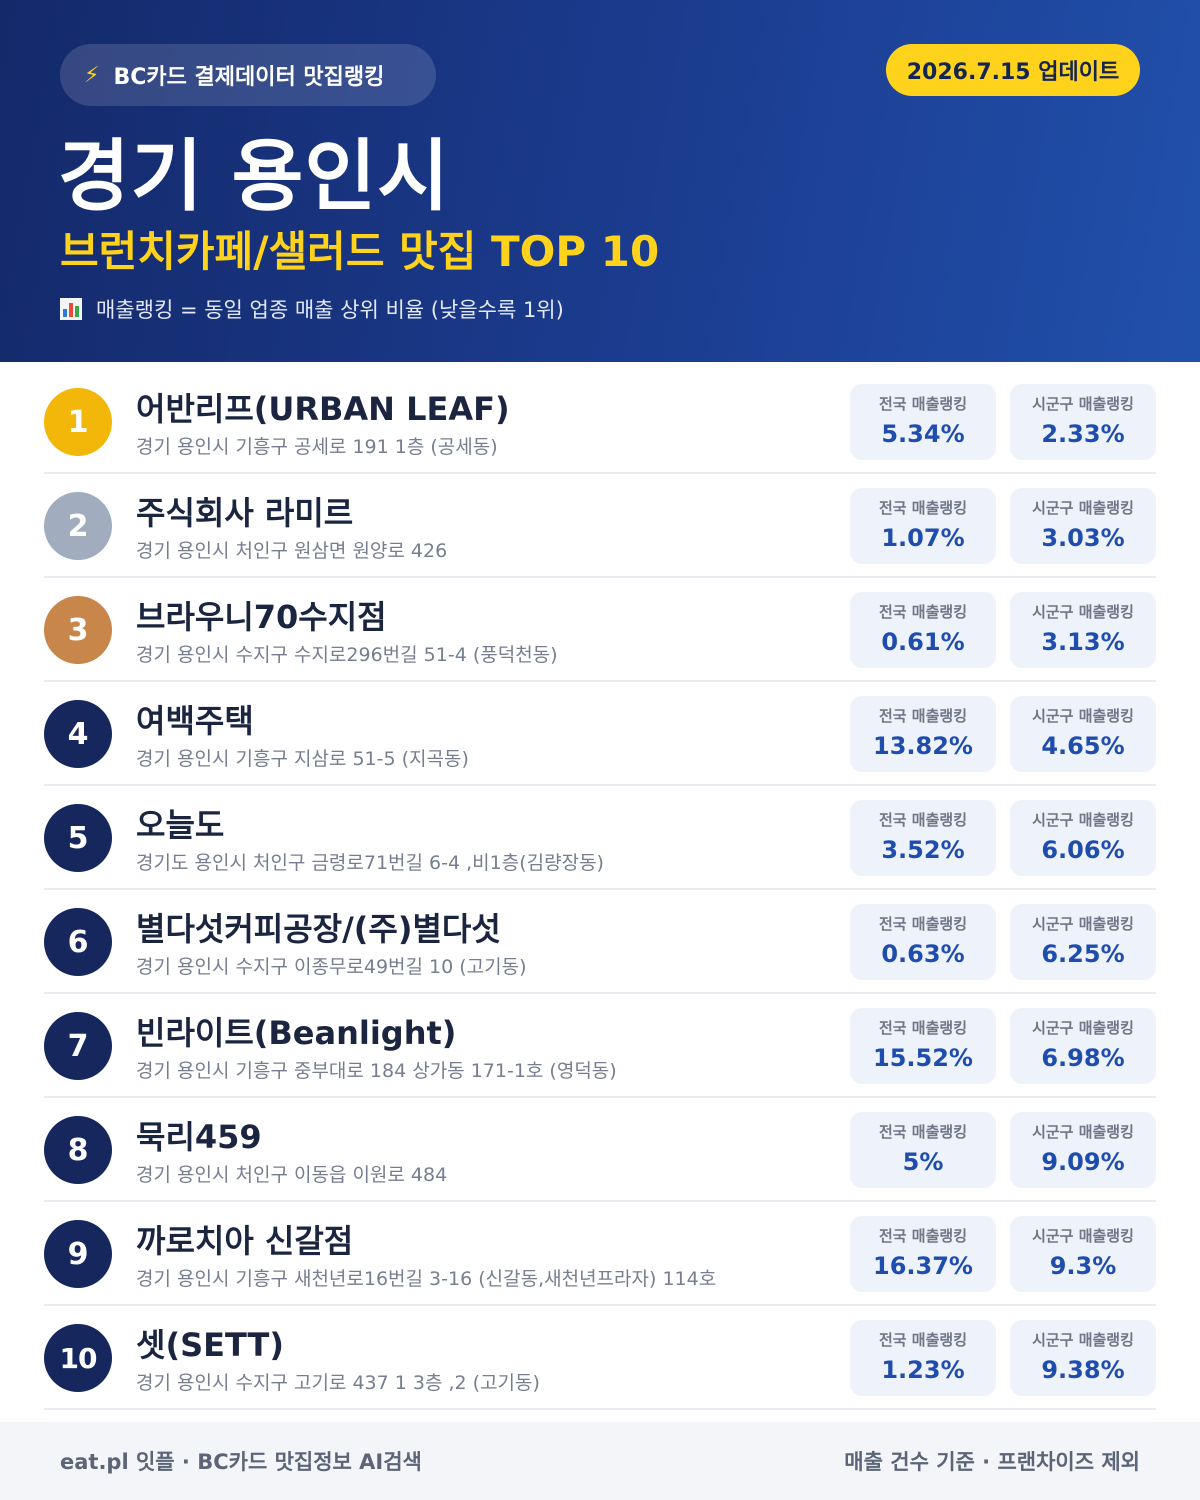 This screenshot has width=1200, height=1500. I want to click on local-ranking-card: 시군구 매출랭킹 6.06%, so click(1083, 838).